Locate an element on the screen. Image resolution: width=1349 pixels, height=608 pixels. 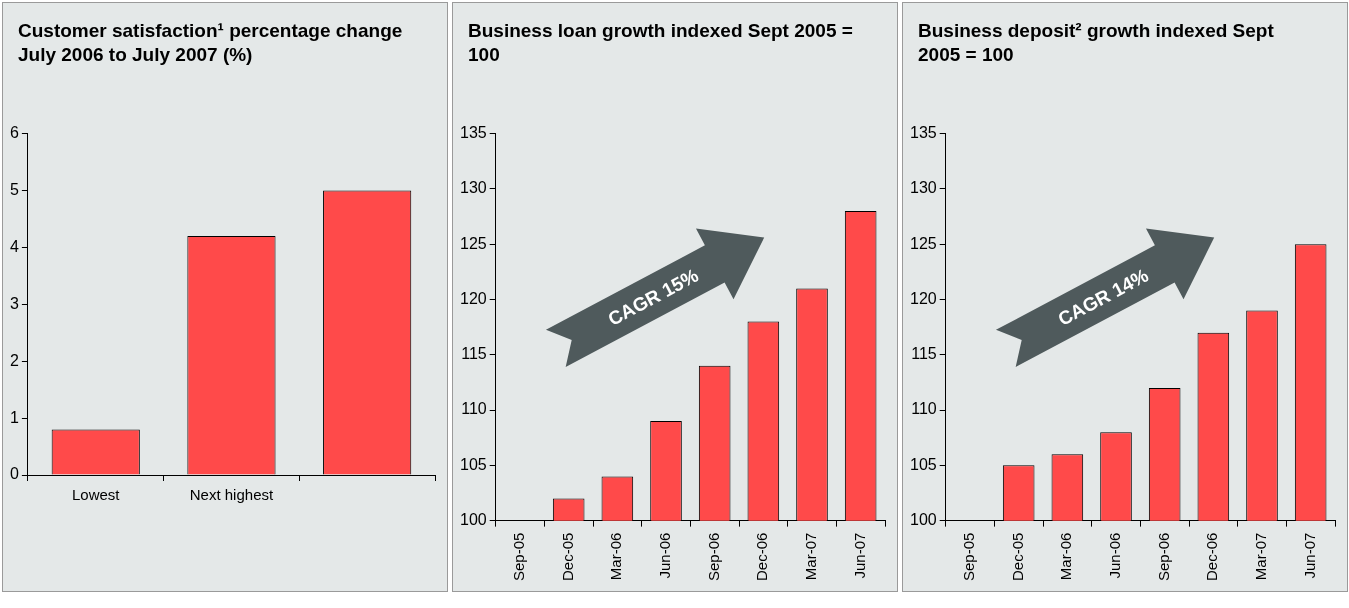
y-tick-label: 6 is located at coordinates (14, 133).